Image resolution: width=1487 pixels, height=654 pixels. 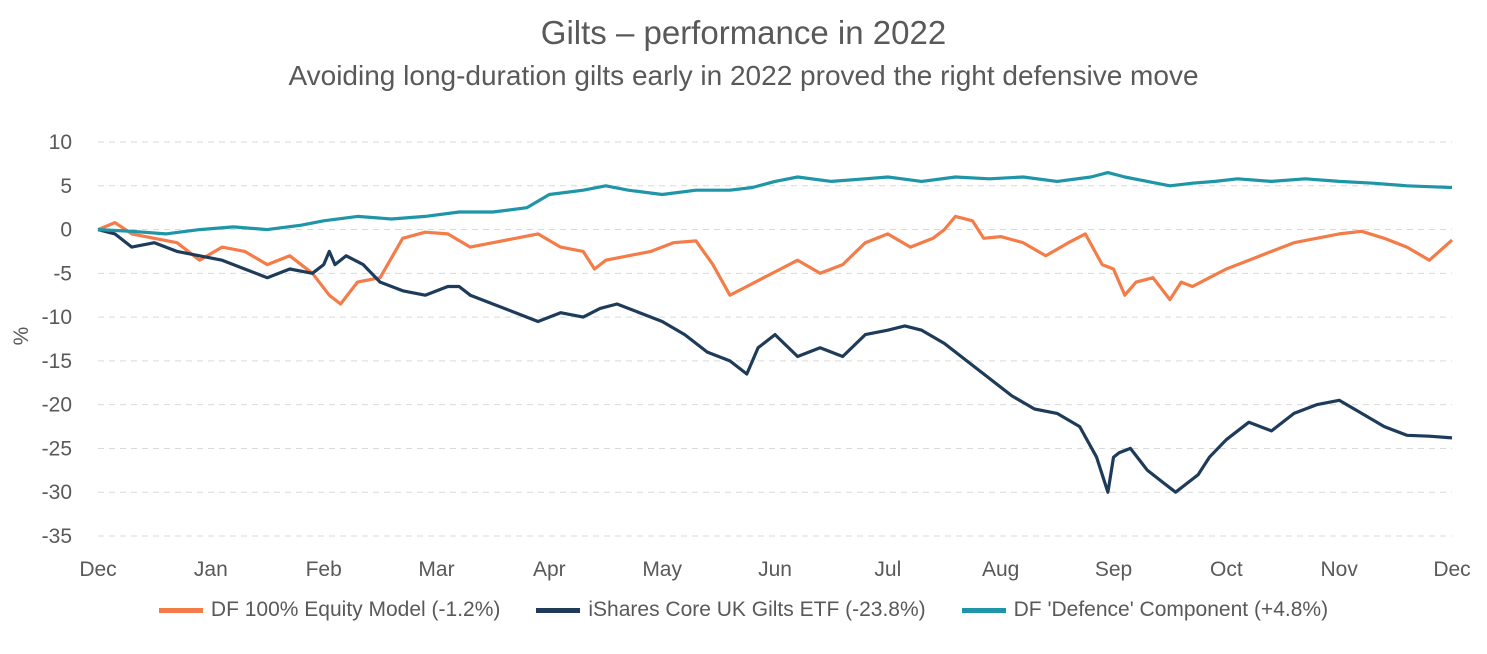 I want to click on legend-item-1: iShares Core UK Gilts ETF (-23.8%), so click(x=731, y=610).